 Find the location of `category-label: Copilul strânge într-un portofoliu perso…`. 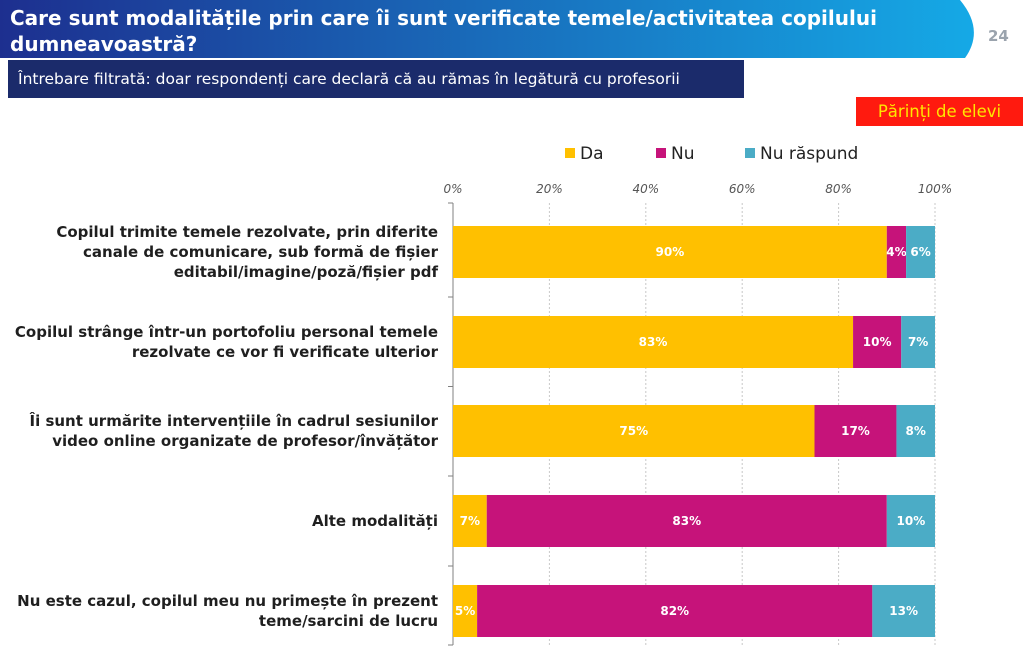

category-label: Copilul strânge într-un portofoliu perso… is located at coordinates (226, 342).